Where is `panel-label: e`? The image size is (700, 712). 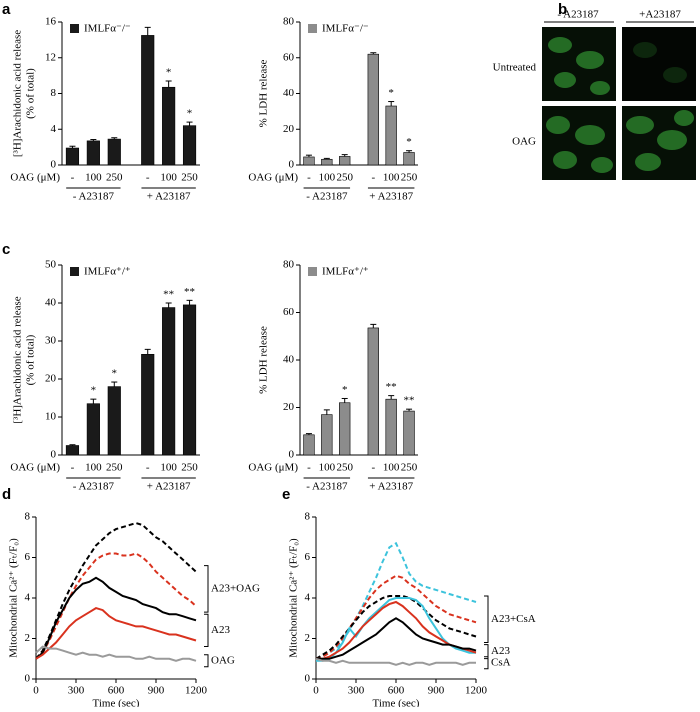
panel-label: e is located at coordinates (286, 494).